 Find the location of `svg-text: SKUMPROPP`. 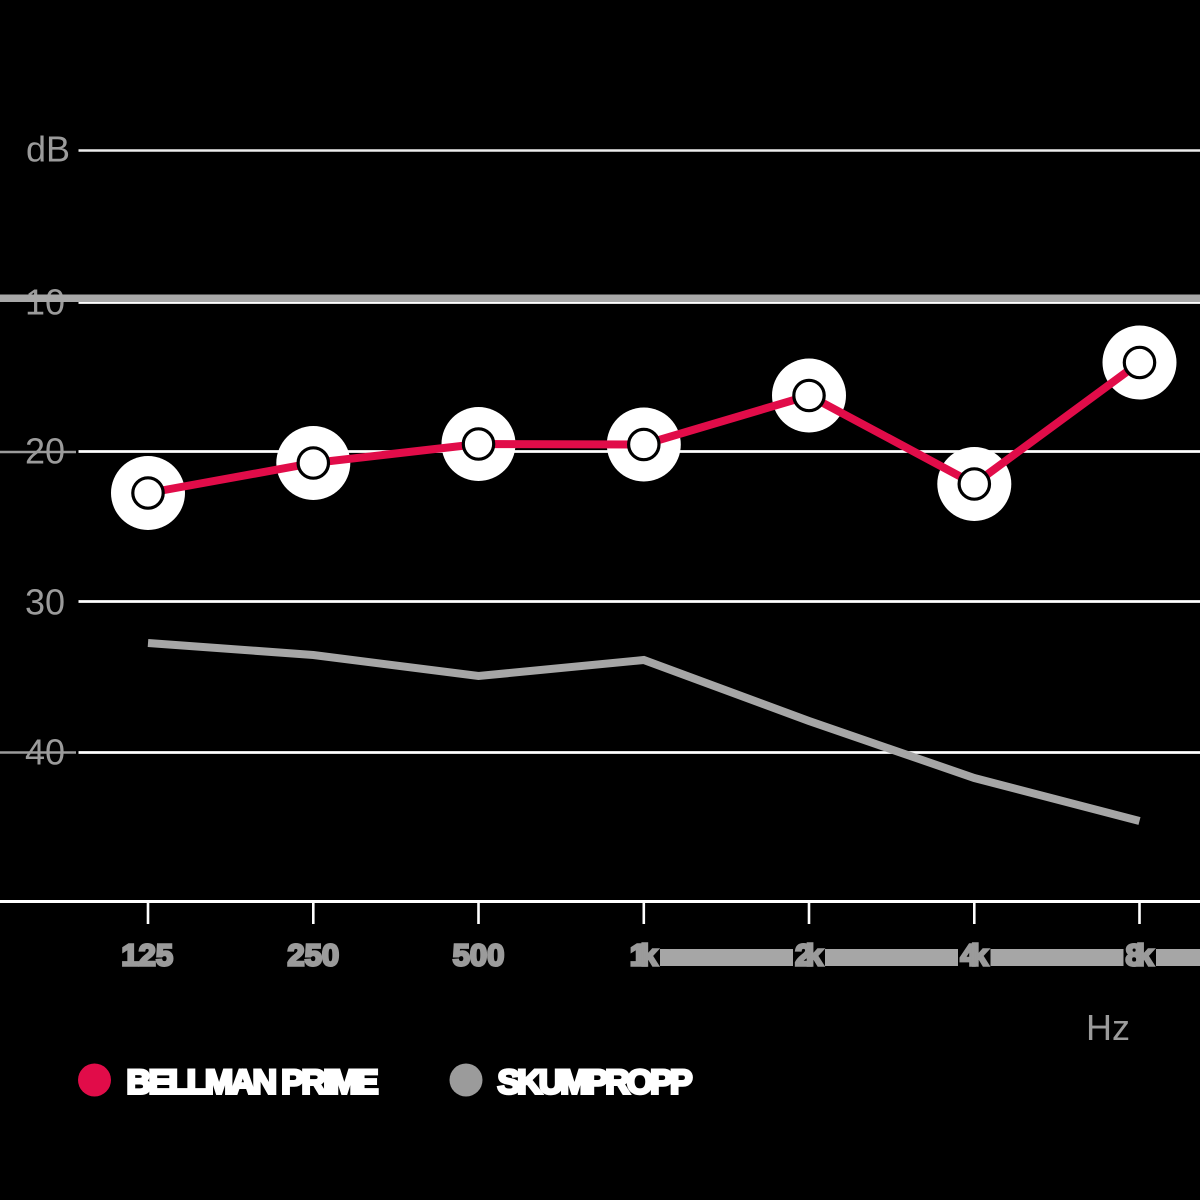

svg-text: SKUMPROPP is located at coordinates (595, 1083).